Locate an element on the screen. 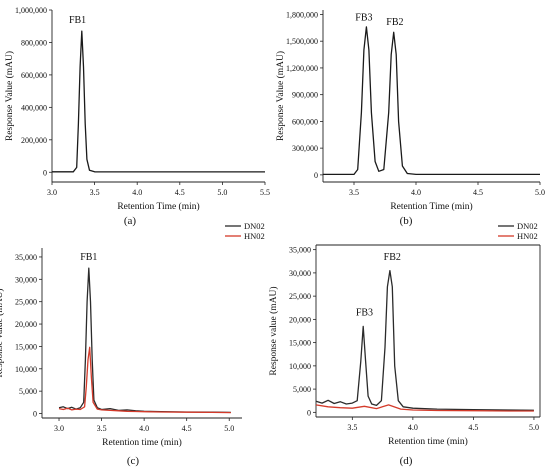 The width and height of the screenshot is (550, 470). y-tick-label: 1,800,000 is located at coordinates (302, 14).